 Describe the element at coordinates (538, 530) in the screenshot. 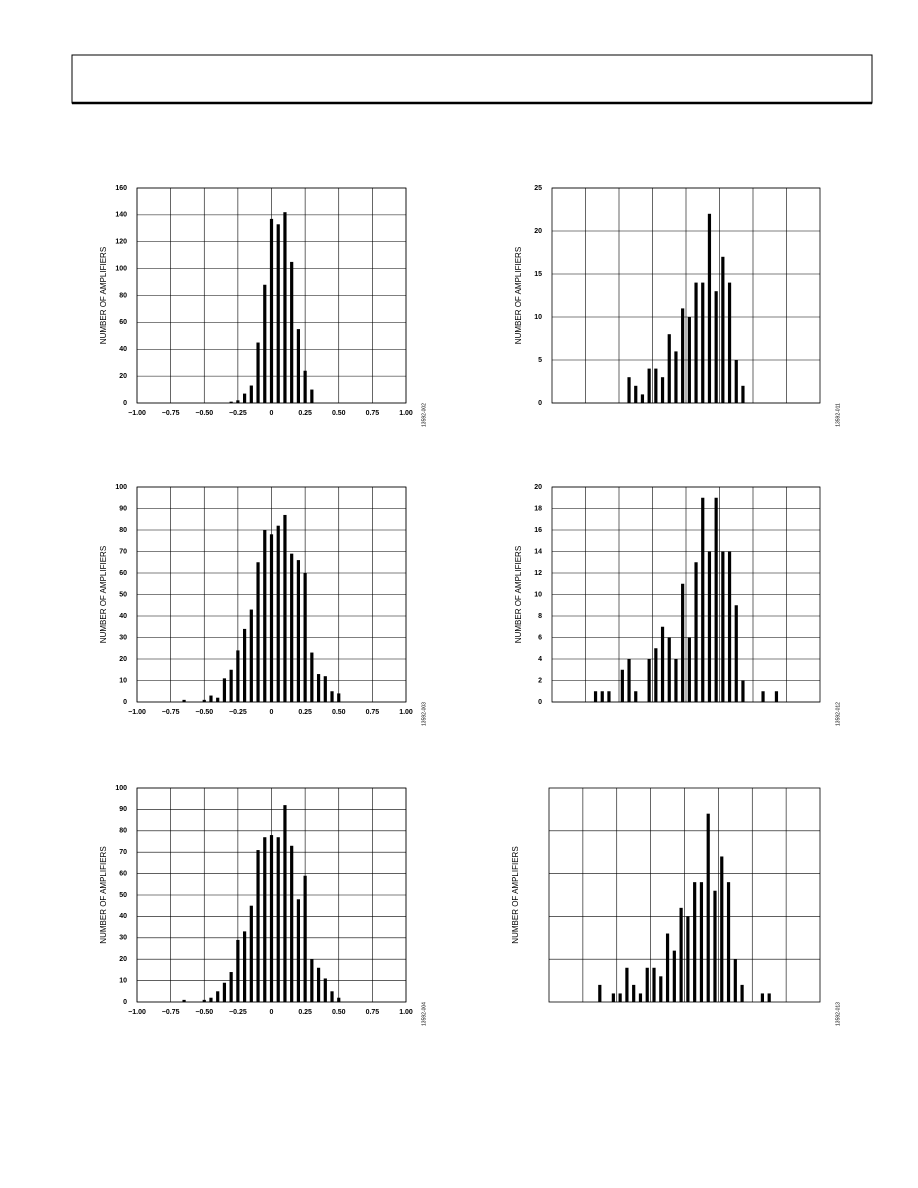

I see `y-tick-label: 16` at that location.